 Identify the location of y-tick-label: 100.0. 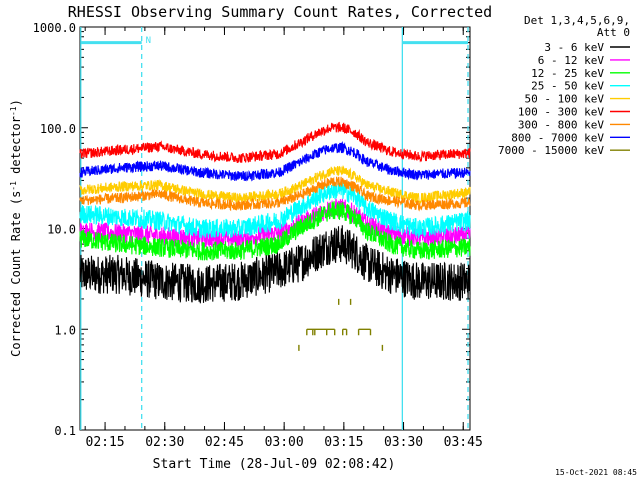
(58, 129).